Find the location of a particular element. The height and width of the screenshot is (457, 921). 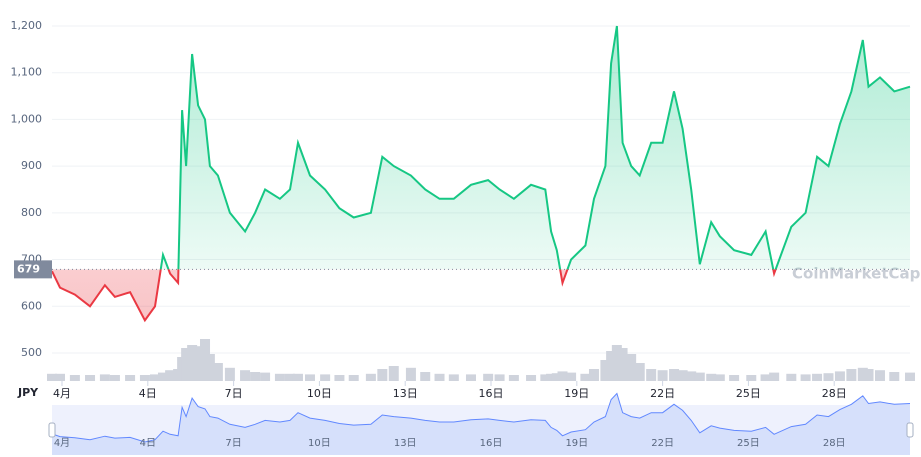

navigator-tick-label: 7日 is located at coordinates (233, 443).